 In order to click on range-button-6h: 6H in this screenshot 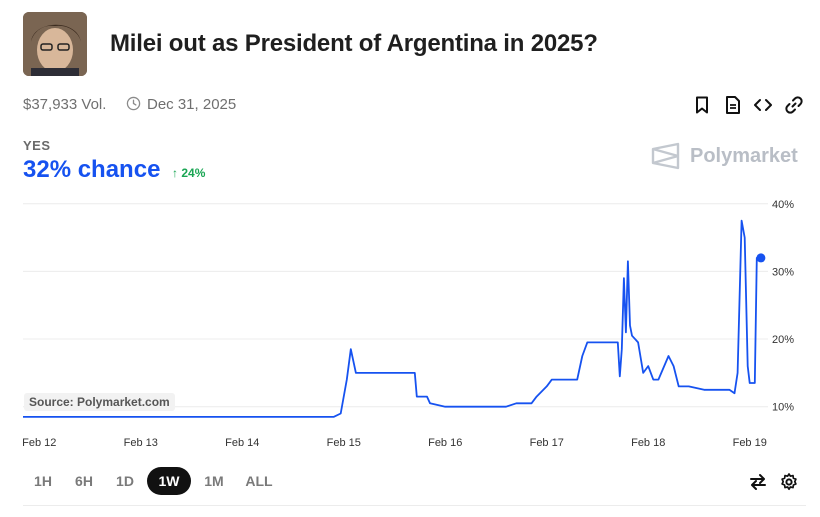, I will do `click(84, 481)`.